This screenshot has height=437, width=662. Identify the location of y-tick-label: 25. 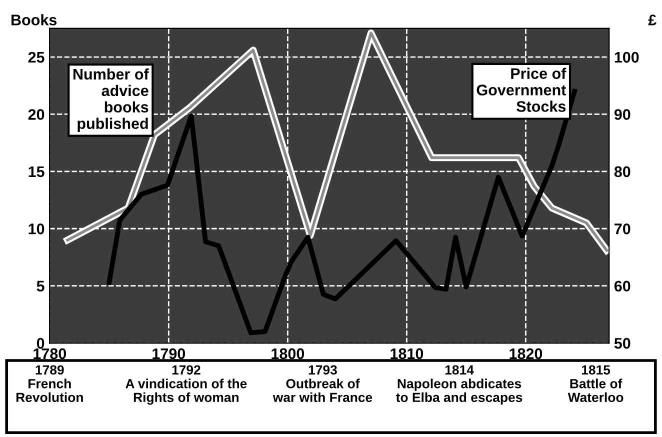
(36, 57).